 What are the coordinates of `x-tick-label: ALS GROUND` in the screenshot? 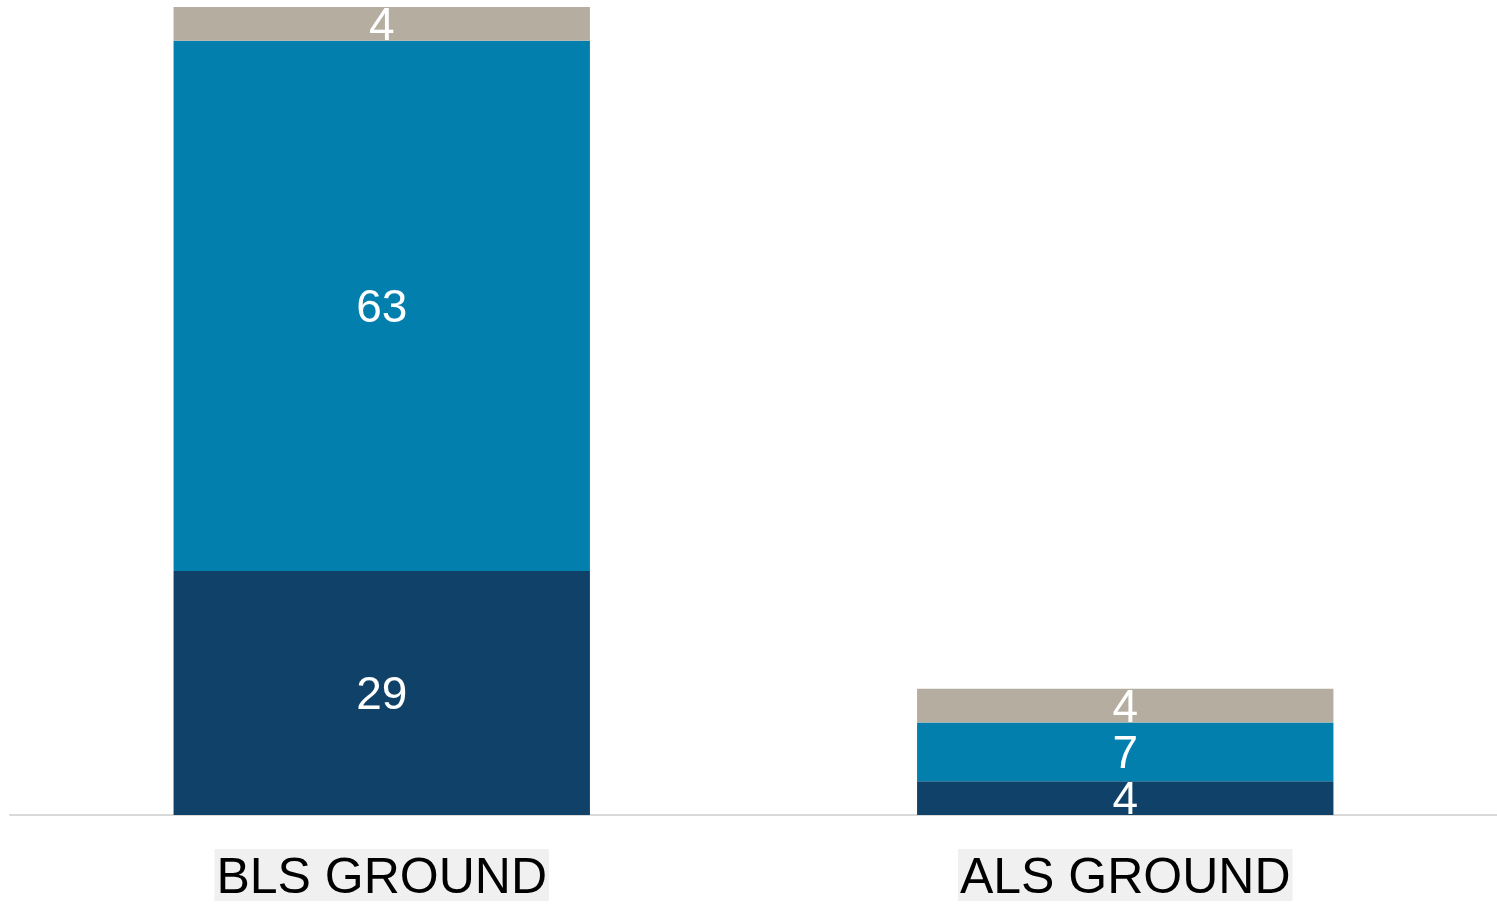 It's located at (1125, 876).